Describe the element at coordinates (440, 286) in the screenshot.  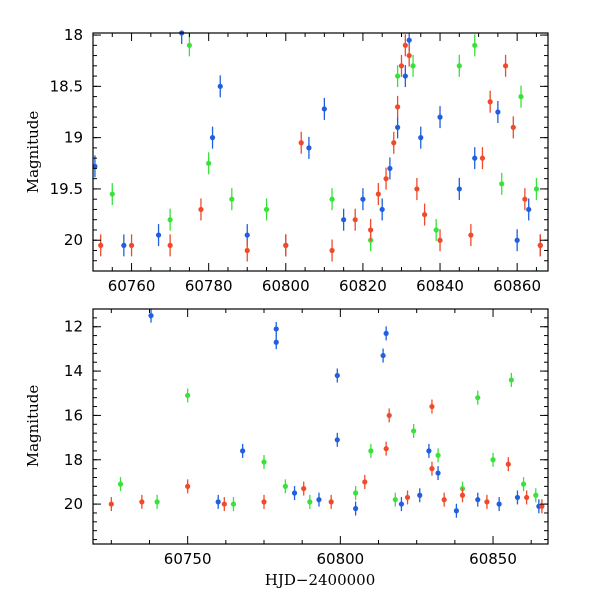
I see `x-tick-label: 60840` at that location.